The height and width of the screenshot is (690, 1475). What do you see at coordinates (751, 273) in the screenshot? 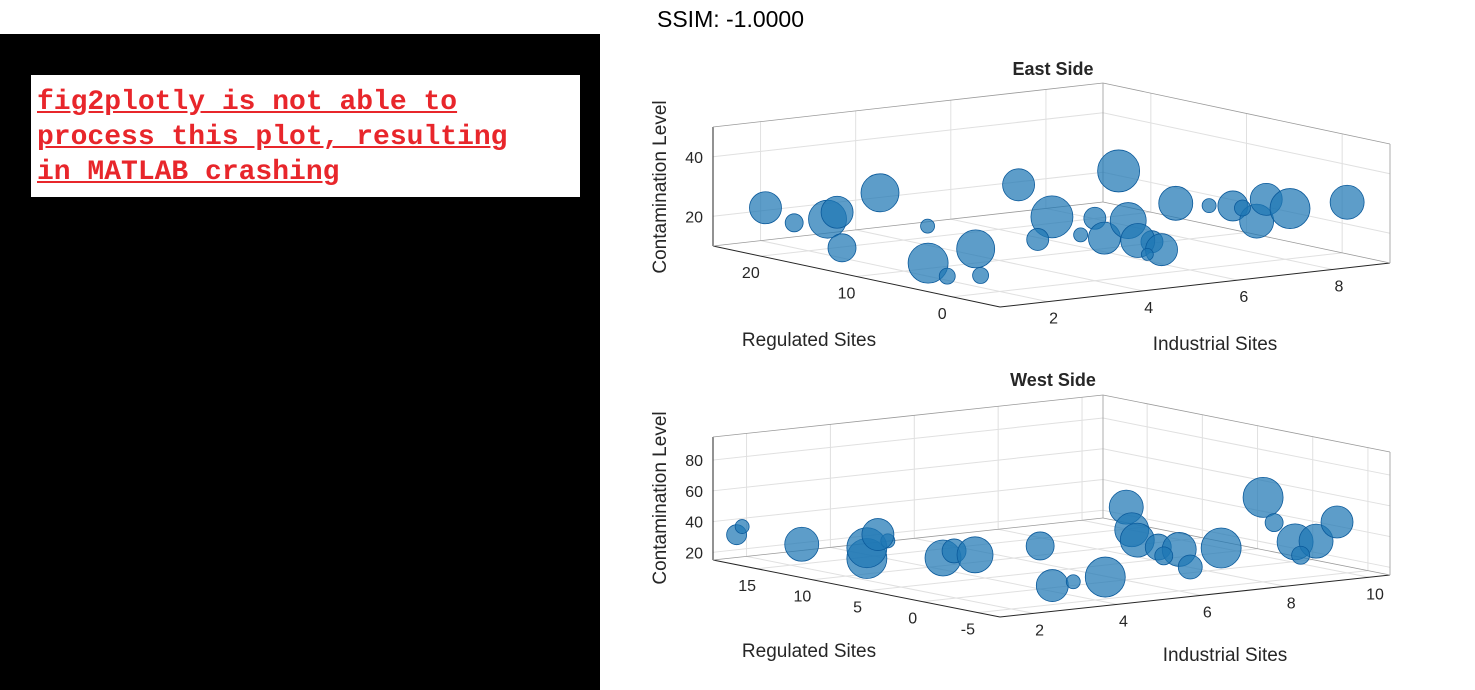
I see `y-tick-label: 20` at bounding box center [751, 273].